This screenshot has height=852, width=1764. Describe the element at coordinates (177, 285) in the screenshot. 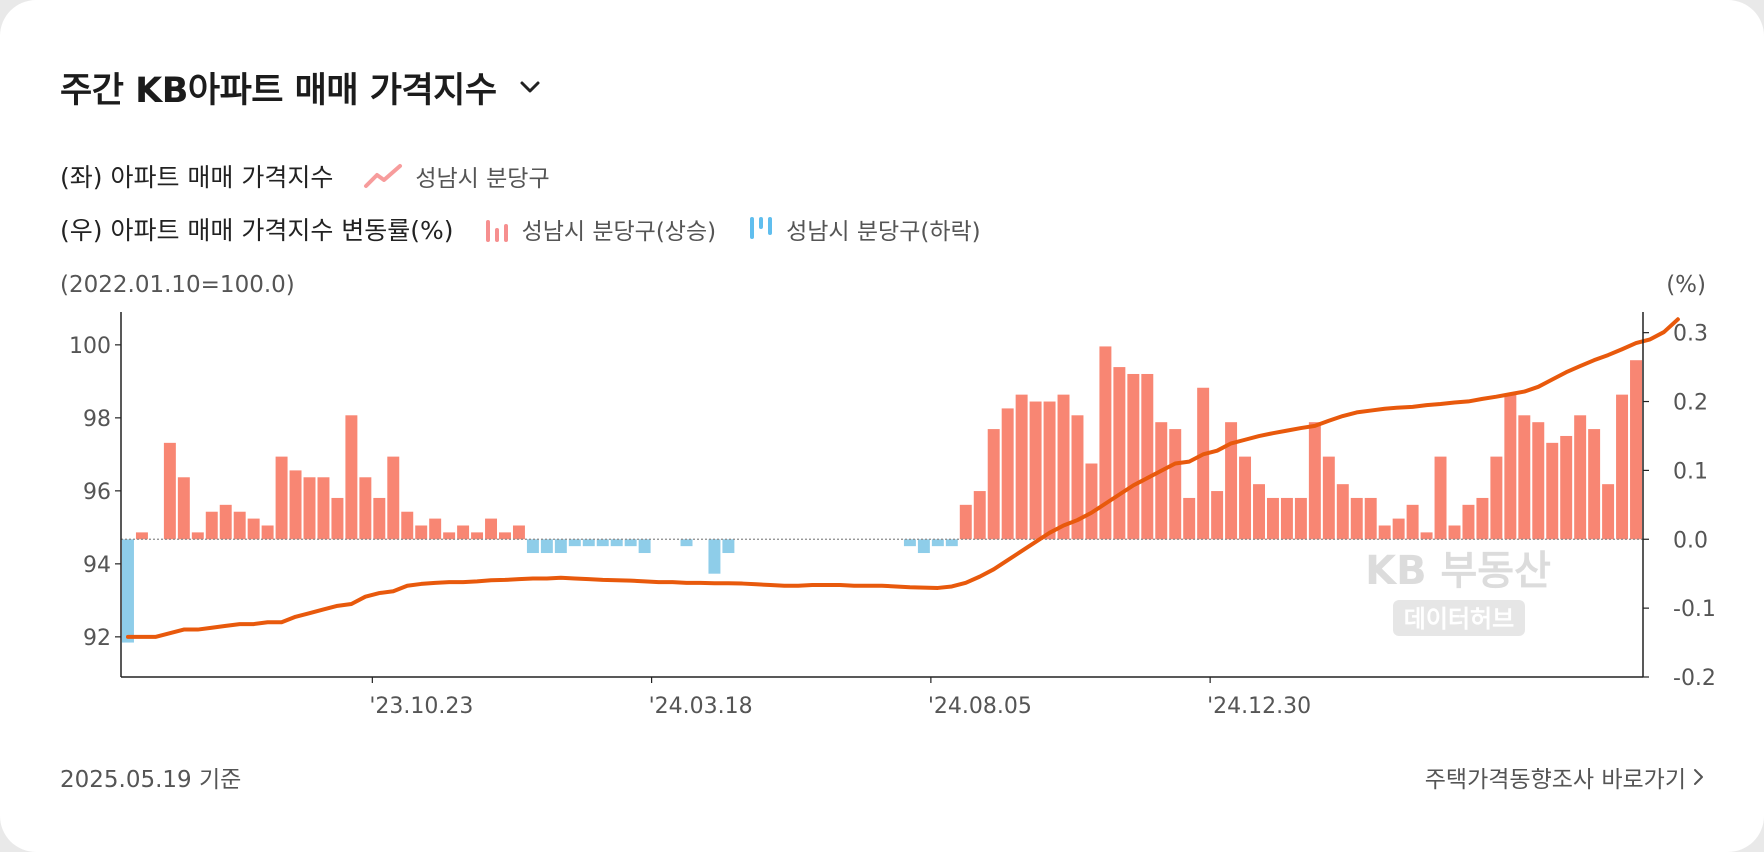

I see `left-axis-caption: (2022.01.10=100.0)` at that location.